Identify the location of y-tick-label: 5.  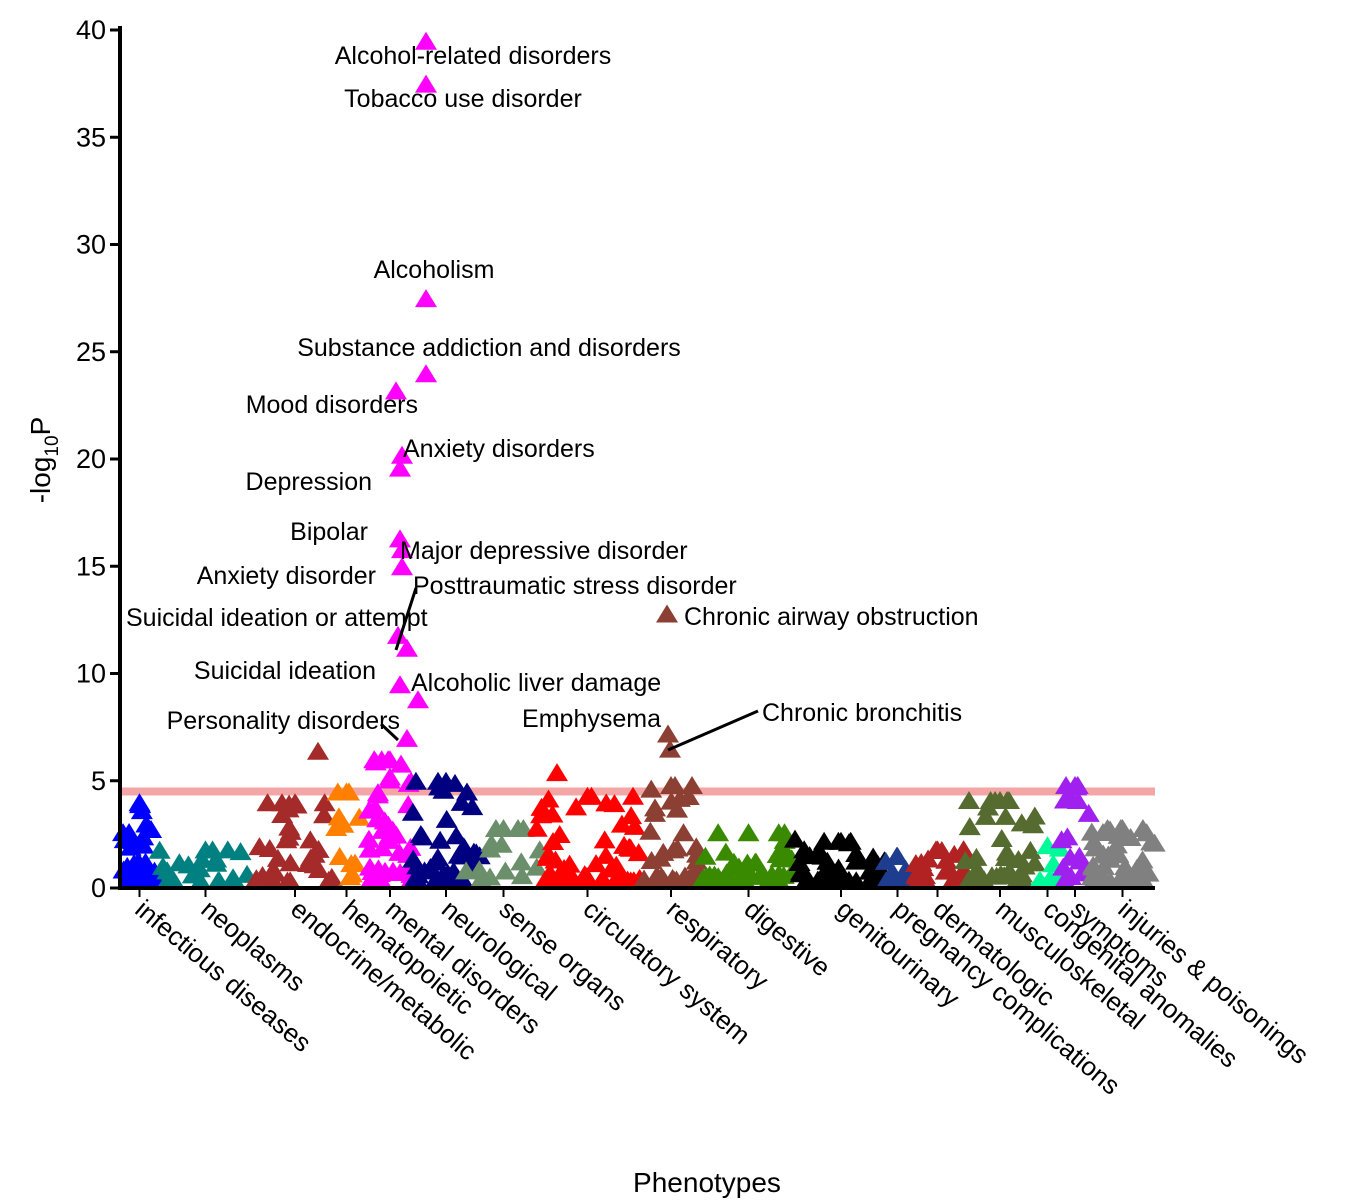
(98, 781).